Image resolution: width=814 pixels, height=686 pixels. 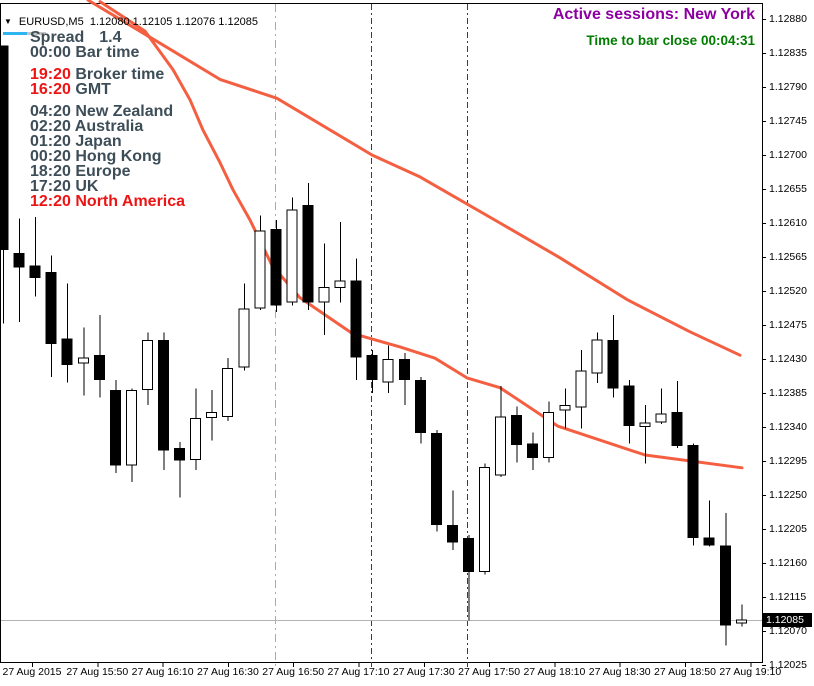 I want to click on session-clock-line: 01:20 Japan, so click(x=76, y=141).